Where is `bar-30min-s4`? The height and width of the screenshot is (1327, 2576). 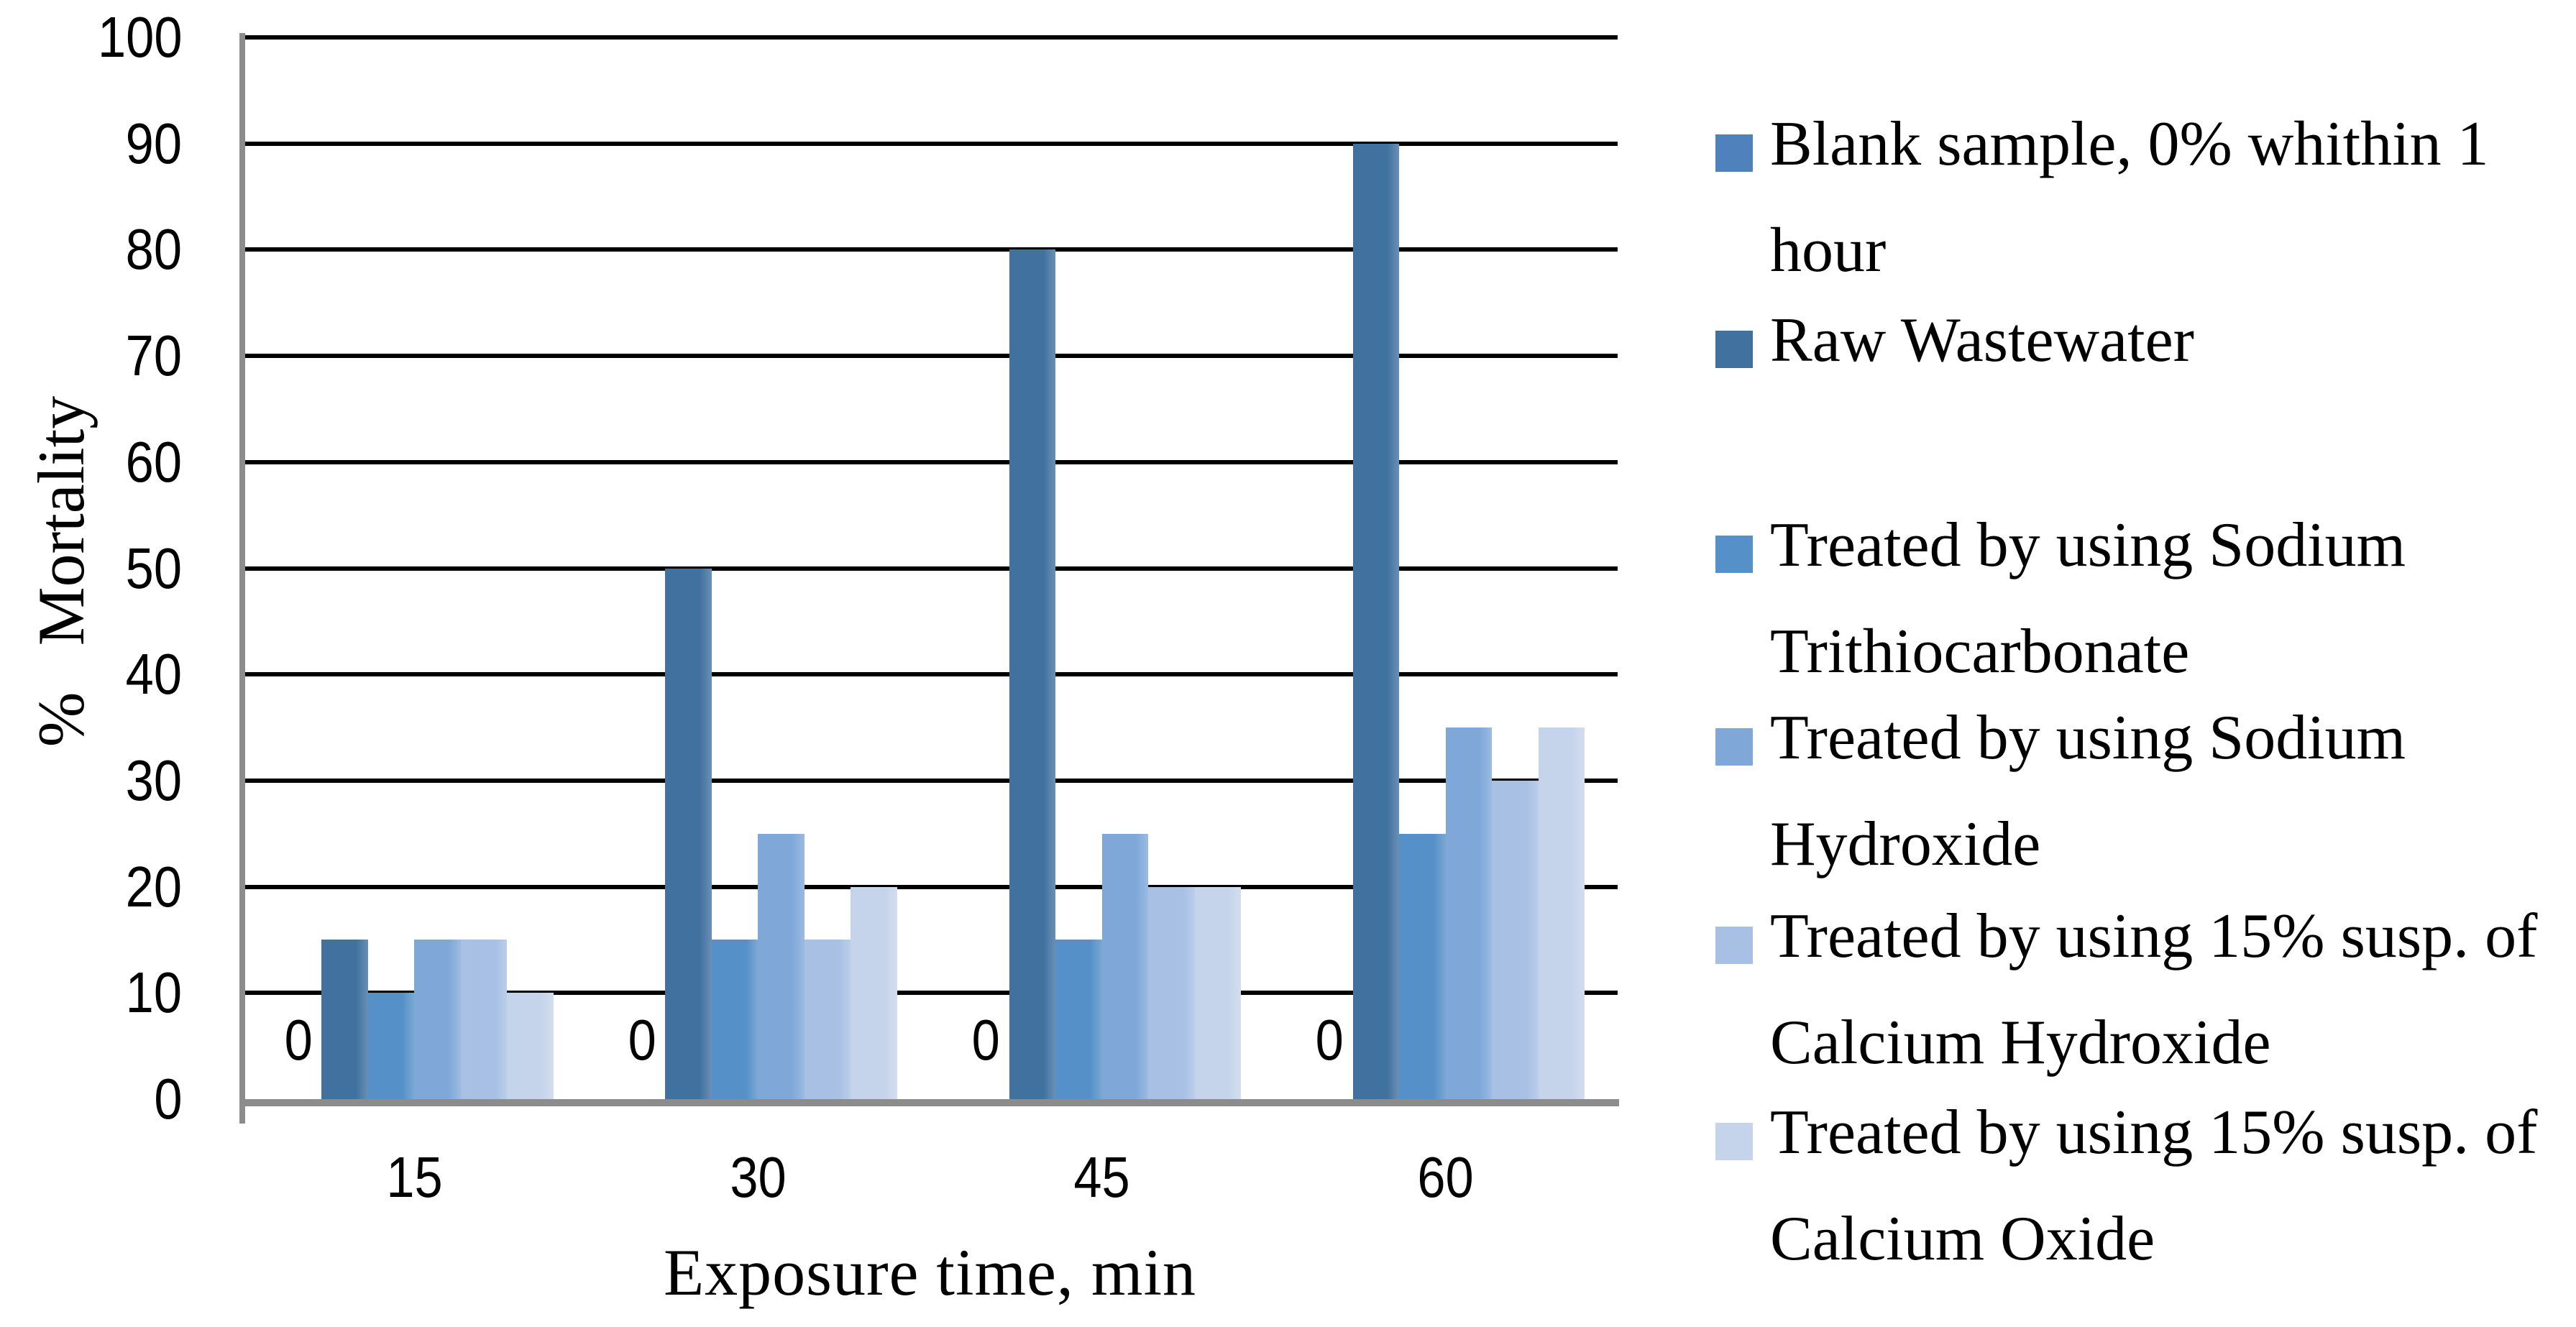
bar-30min-s4 is located at coordinates (828, 1019).